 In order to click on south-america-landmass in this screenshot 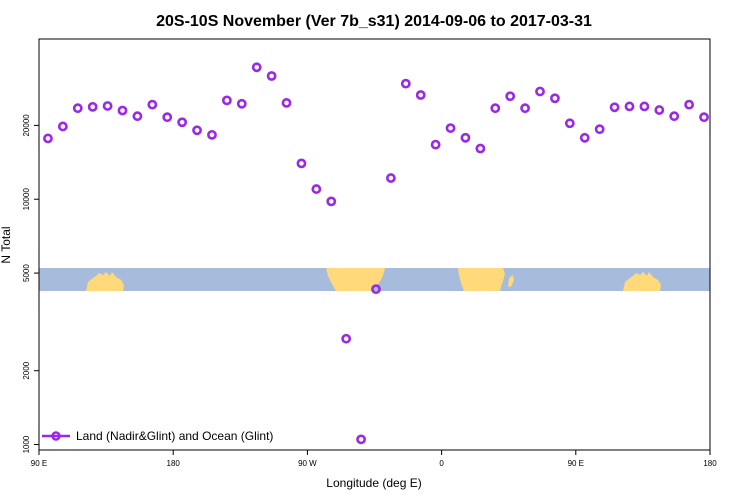, I will do `click(355, 279)`.